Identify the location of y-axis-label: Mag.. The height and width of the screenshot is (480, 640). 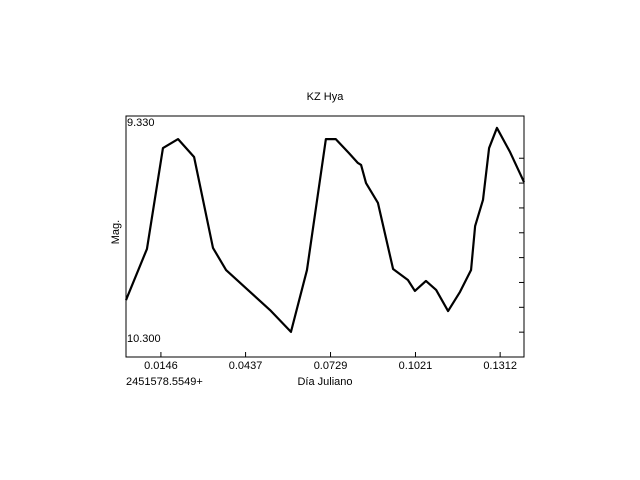
(116, 232).